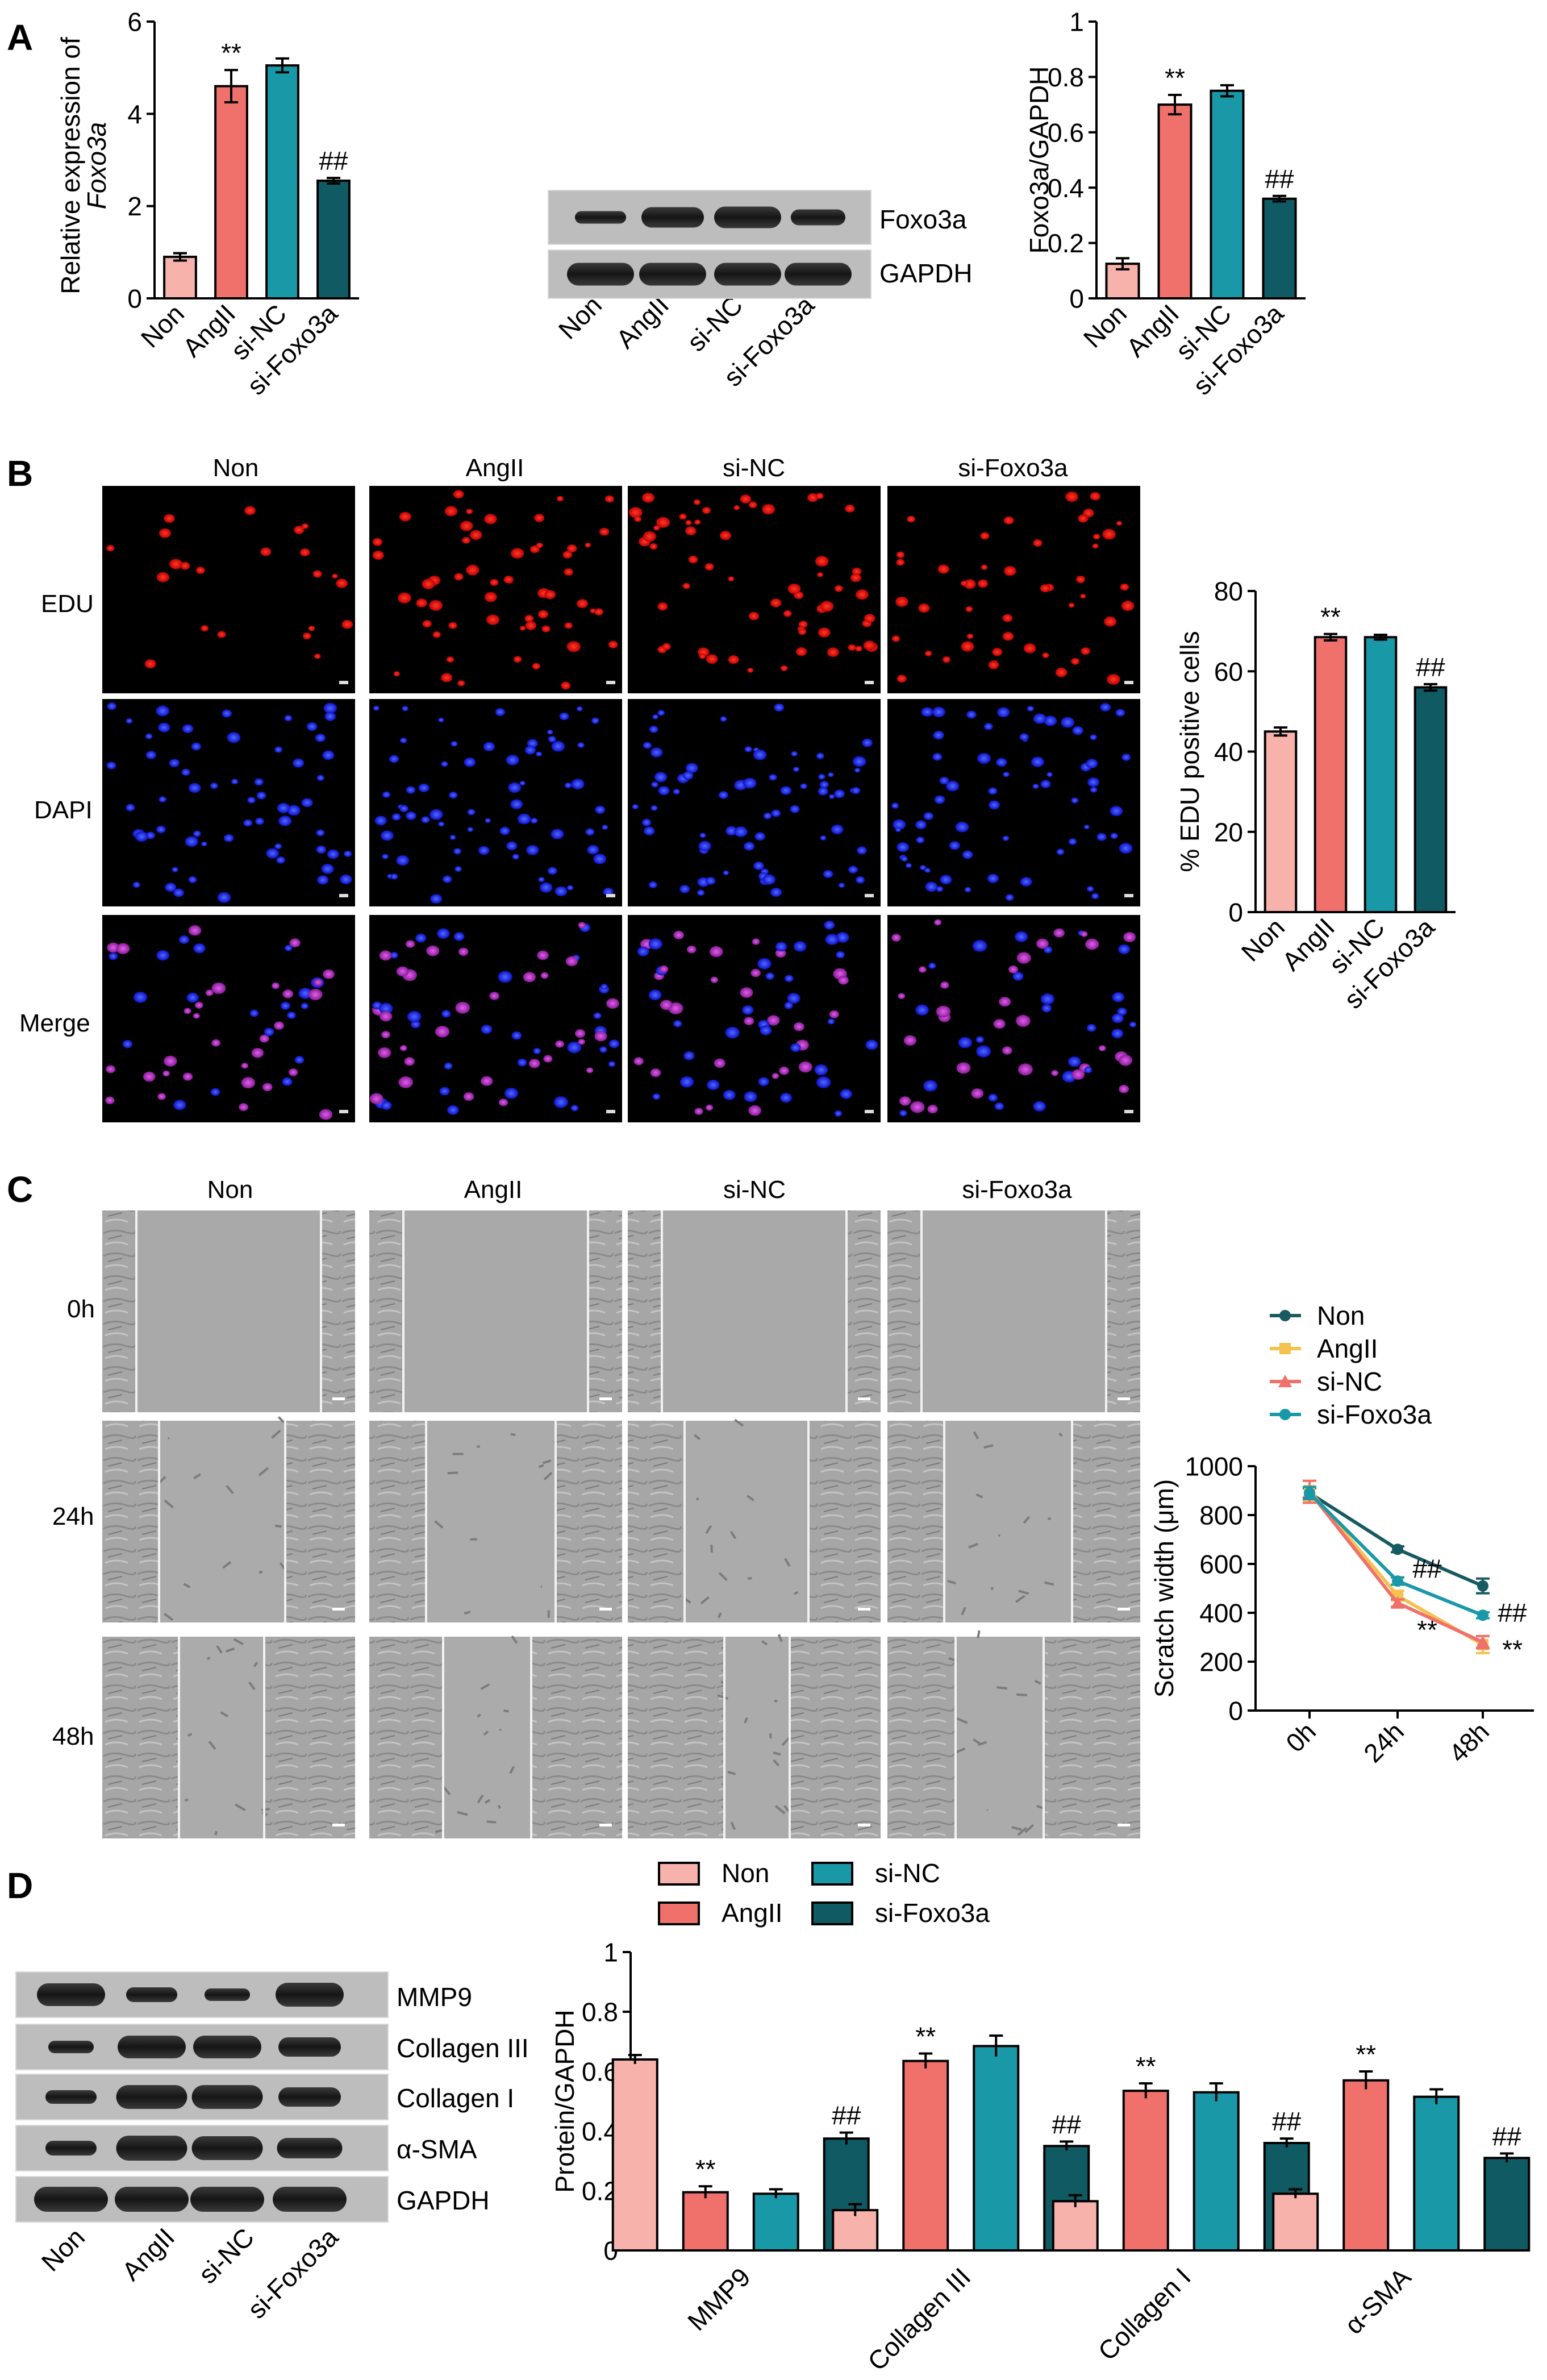  Describe the element at coordinates (455, 2098) in the screenshot. I see `blot-d-label-collagen-i: Collagen I` at that location.